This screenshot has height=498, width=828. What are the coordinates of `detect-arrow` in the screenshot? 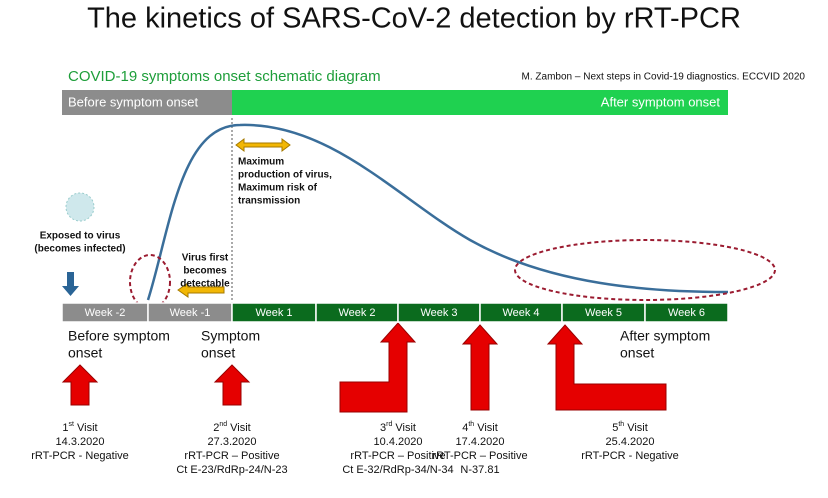 It's located at (201, 290).